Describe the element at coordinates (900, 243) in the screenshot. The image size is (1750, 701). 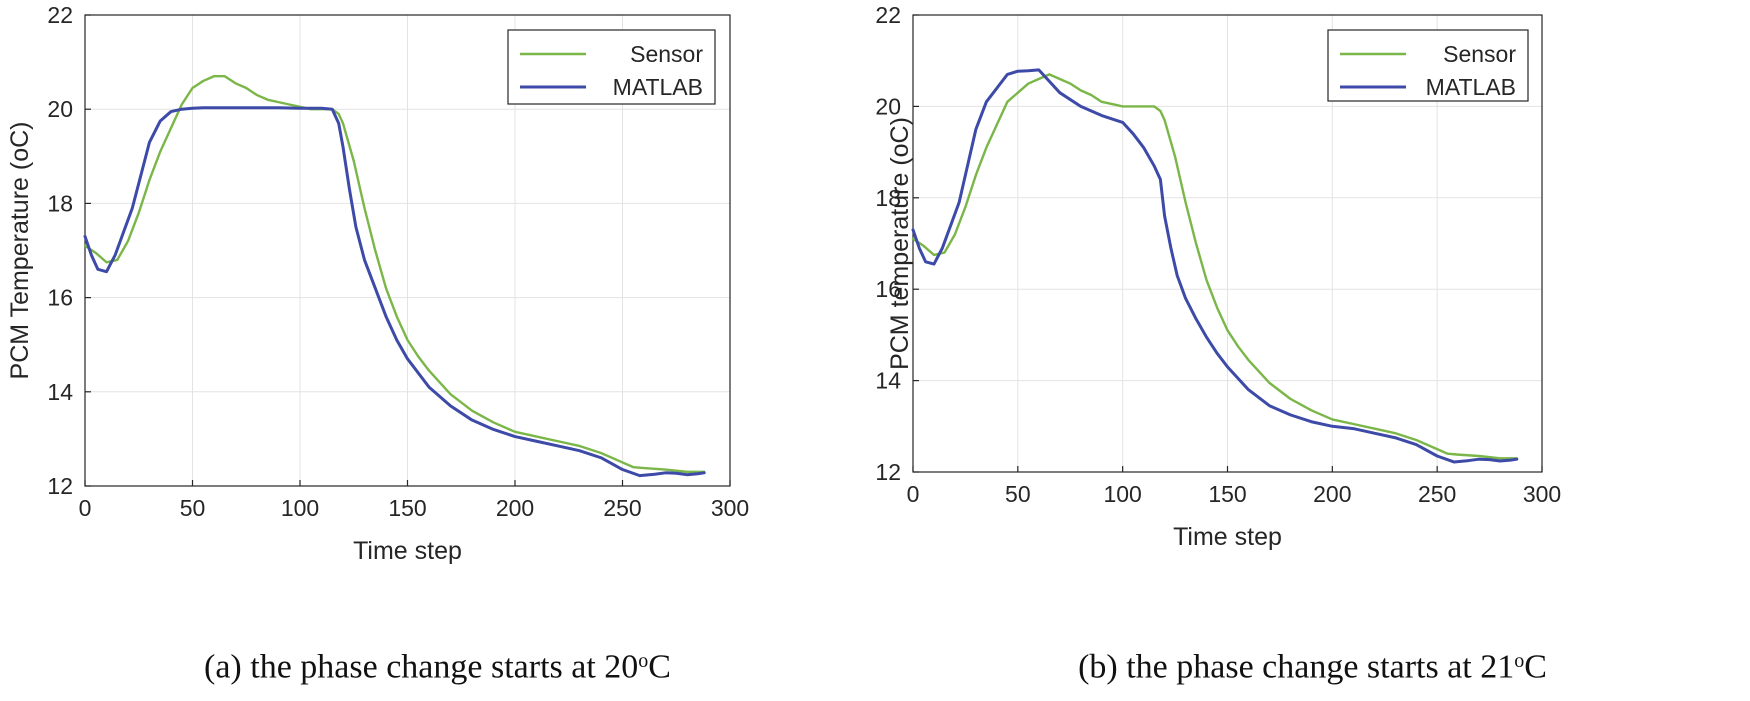
I see `y-axis-label: PCM temperature (oC)` at that location.